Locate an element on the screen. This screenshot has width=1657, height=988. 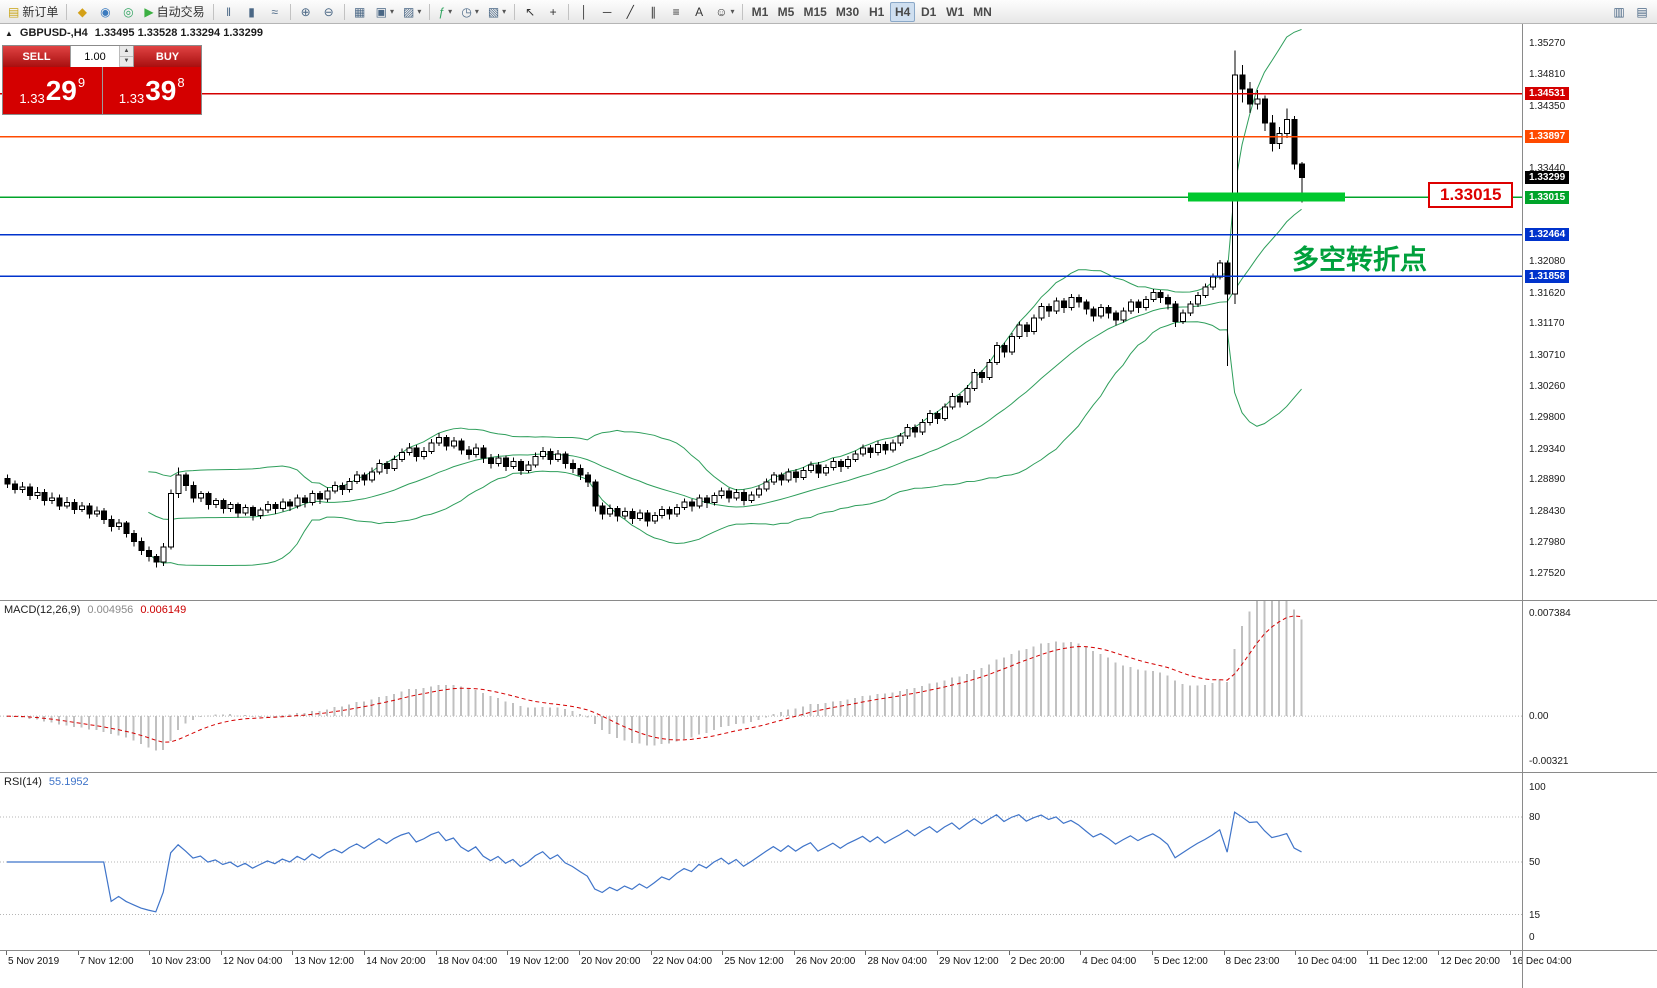
sell-price-display: 1.33 29 9 is located at coordinates (52, 90).